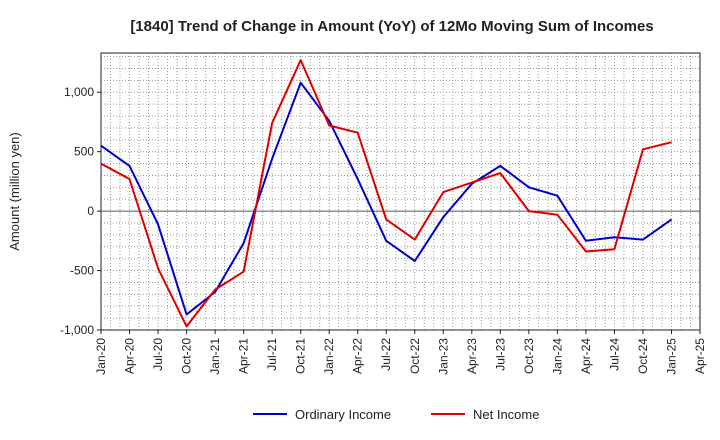  I want to click on x-tick-label: Jul-24, so click(614, 354).